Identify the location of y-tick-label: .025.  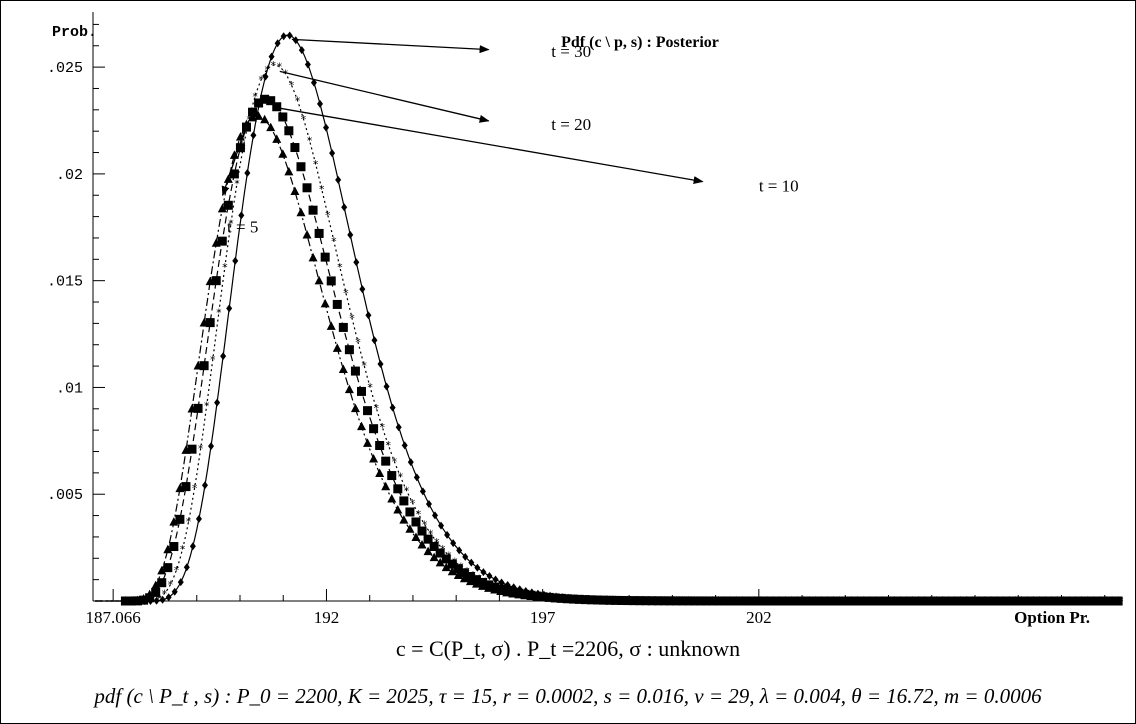
(65, 68).